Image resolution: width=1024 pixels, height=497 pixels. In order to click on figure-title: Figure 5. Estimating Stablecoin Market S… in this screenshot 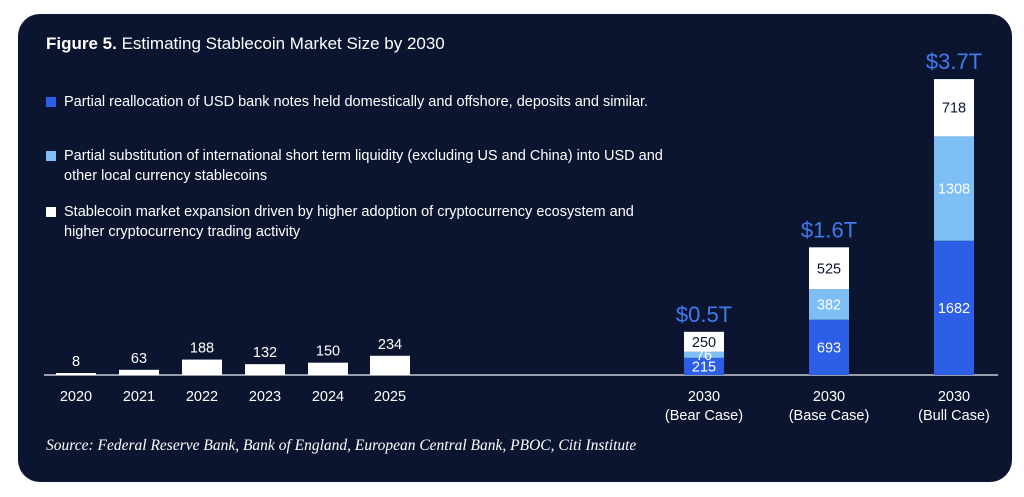, I will do `click(245, 44)`.